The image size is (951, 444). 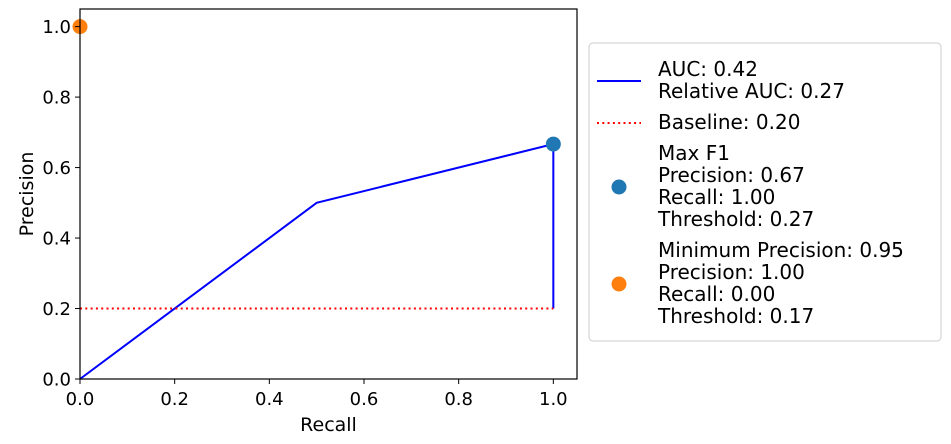 What do you see at coordinates (328, 425) in the screenshot?
I see `x-axis-label: Recall` at bounding box center [328, 425].